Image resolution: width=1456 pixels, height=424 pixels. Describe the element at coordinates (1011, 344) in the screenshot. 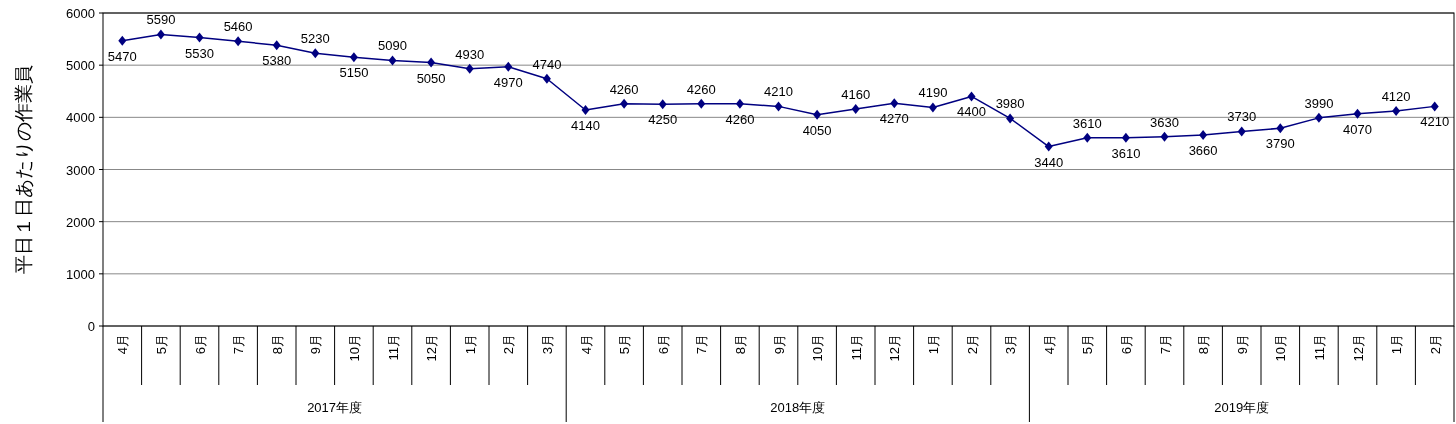

I see `x-tick-label: 3月` at that location.